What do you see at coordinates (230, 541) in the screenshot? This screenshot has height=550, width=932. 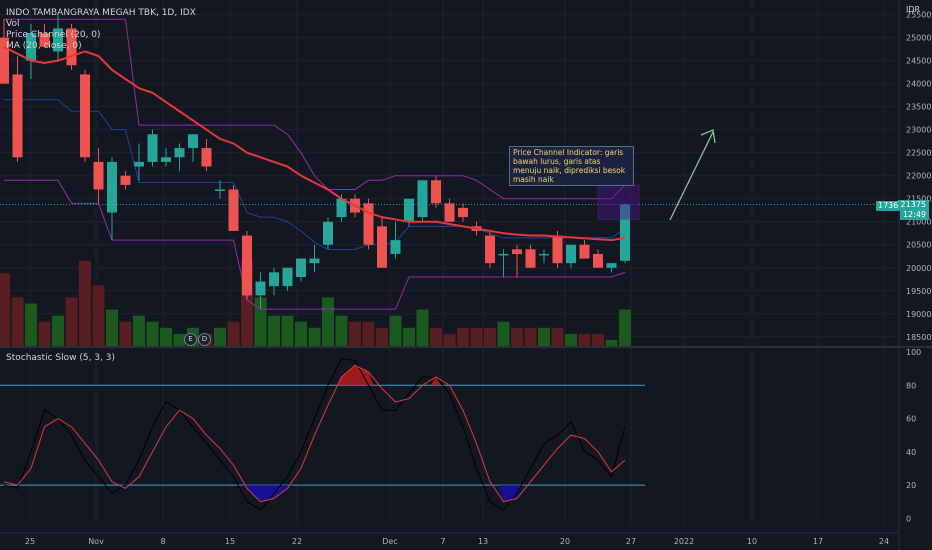 I see `time-tick-label: 15` at bounding box center [230, 541].